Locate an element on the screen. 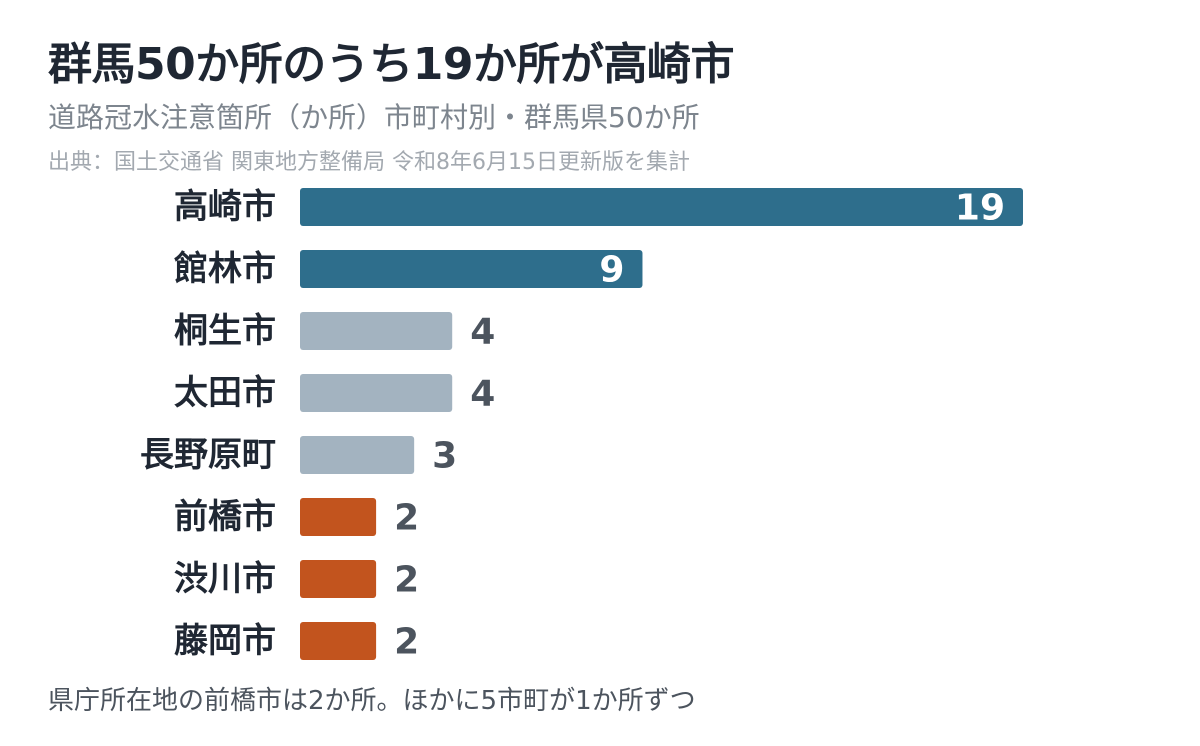 This screenshot has height=746, width=1200. category-label: 渋川市 is located at coordinates (225, 579).